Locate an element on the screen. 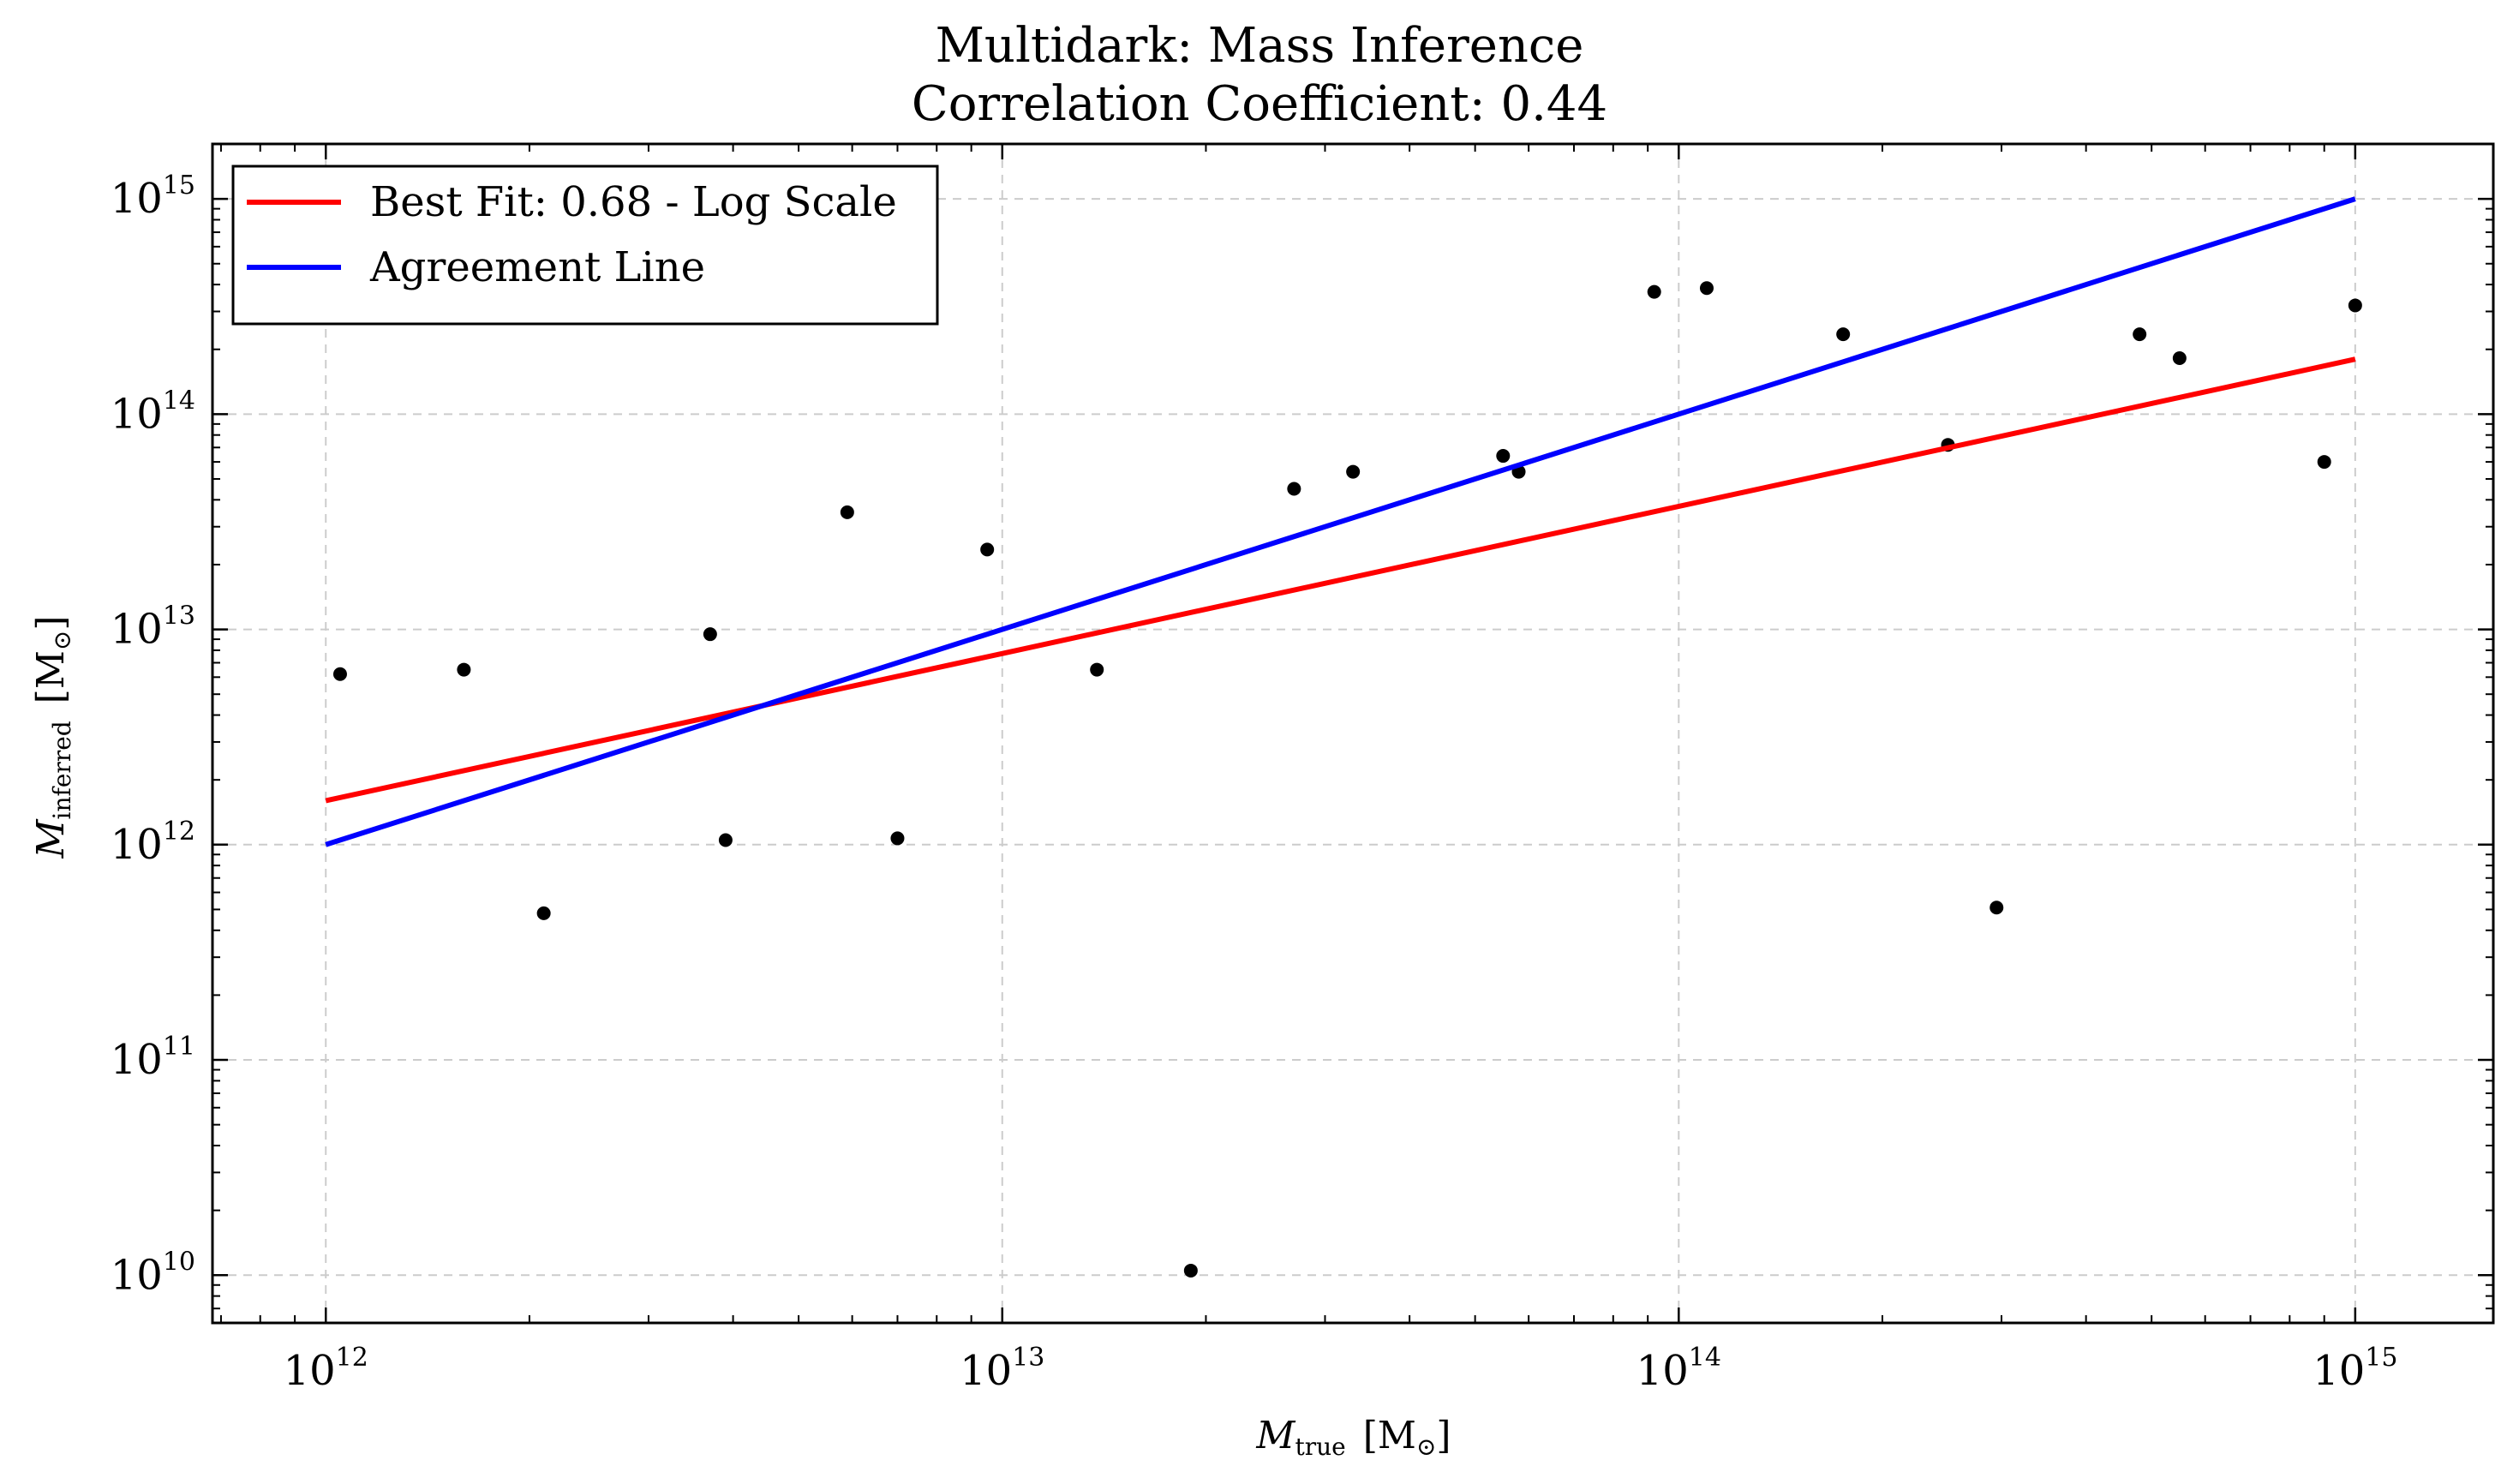  legend-label: Agreement Line is located at coordinates (537, 267).